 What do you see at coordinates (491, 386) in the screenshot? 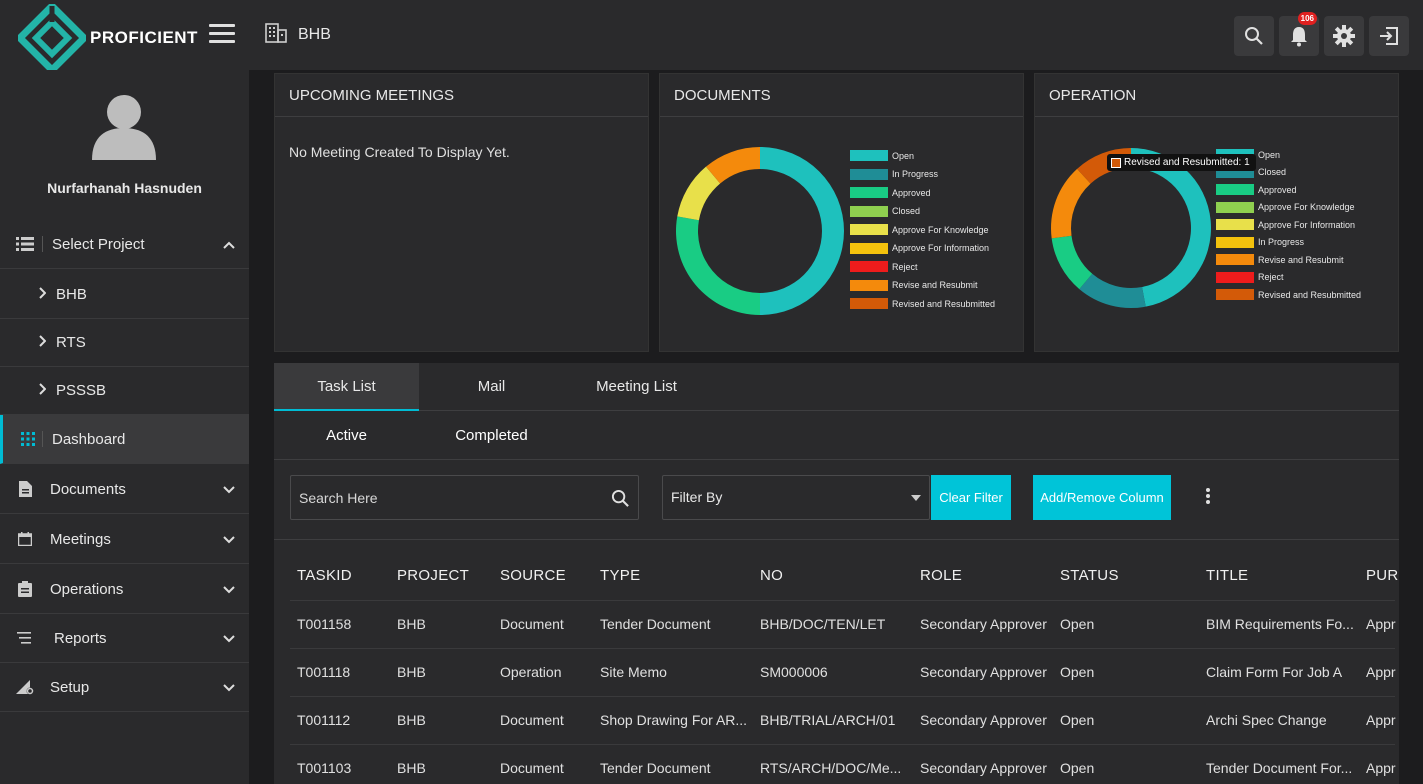
I see `tab-mail: Mail` at bounding box center [491, 386].